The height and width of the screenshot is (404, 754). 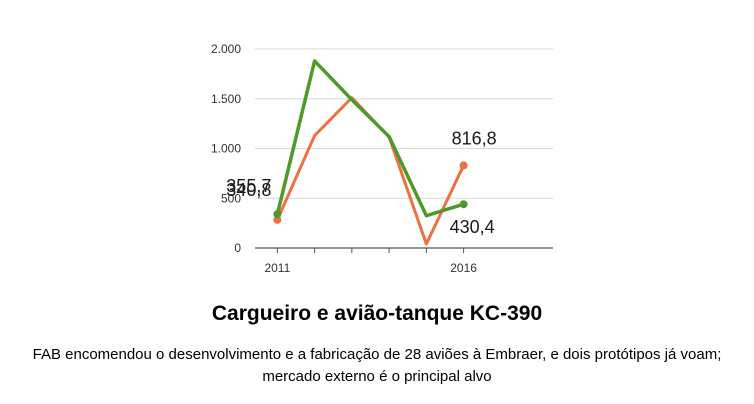 I want to click on series-lines, so click(x=370, y=152).